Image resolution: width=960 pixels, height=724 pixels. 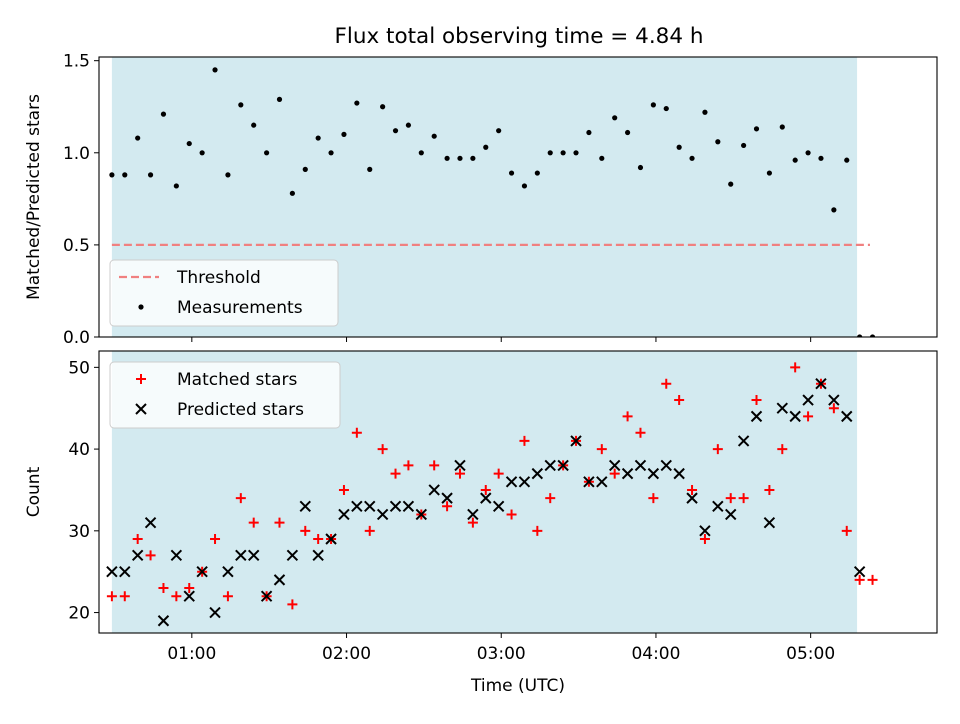 What do you see at coordinates (76, 62) in the screenshot?
I see `panel0-y-tick-label: 1.5` at bounding box center [76, 62].